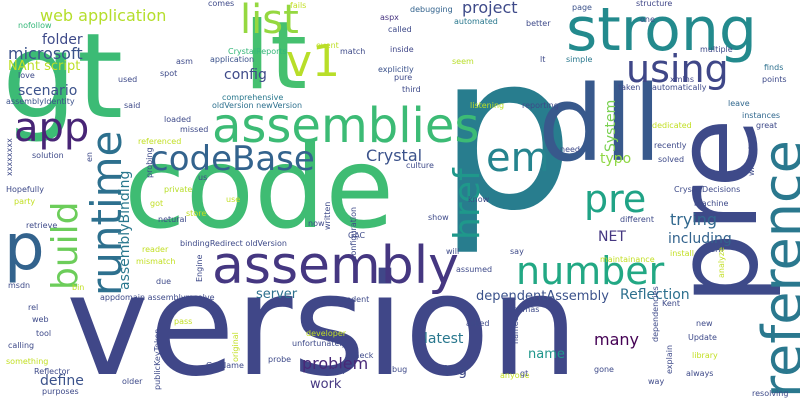 This screenshot has width=800, height=400. What do you see at coordinates (157, 359) in the screenshot?
I see `word: publicKeyToken` at bounding box center [157, 359].